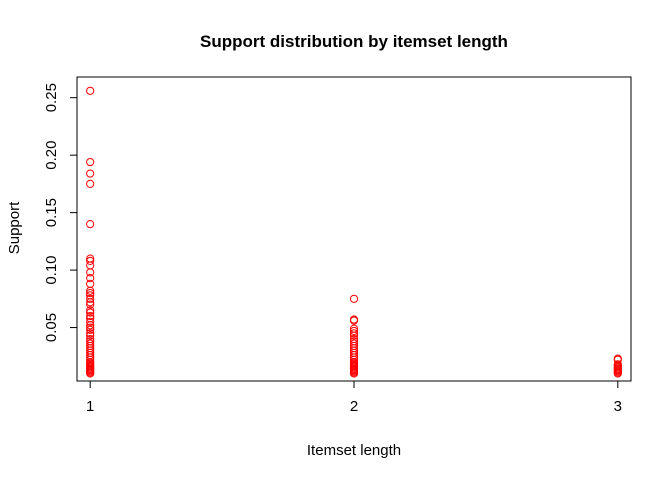  Describe the element at coordinates (51, 212) in the screenshot. I see `y-tick-label: 0.15` at that location.